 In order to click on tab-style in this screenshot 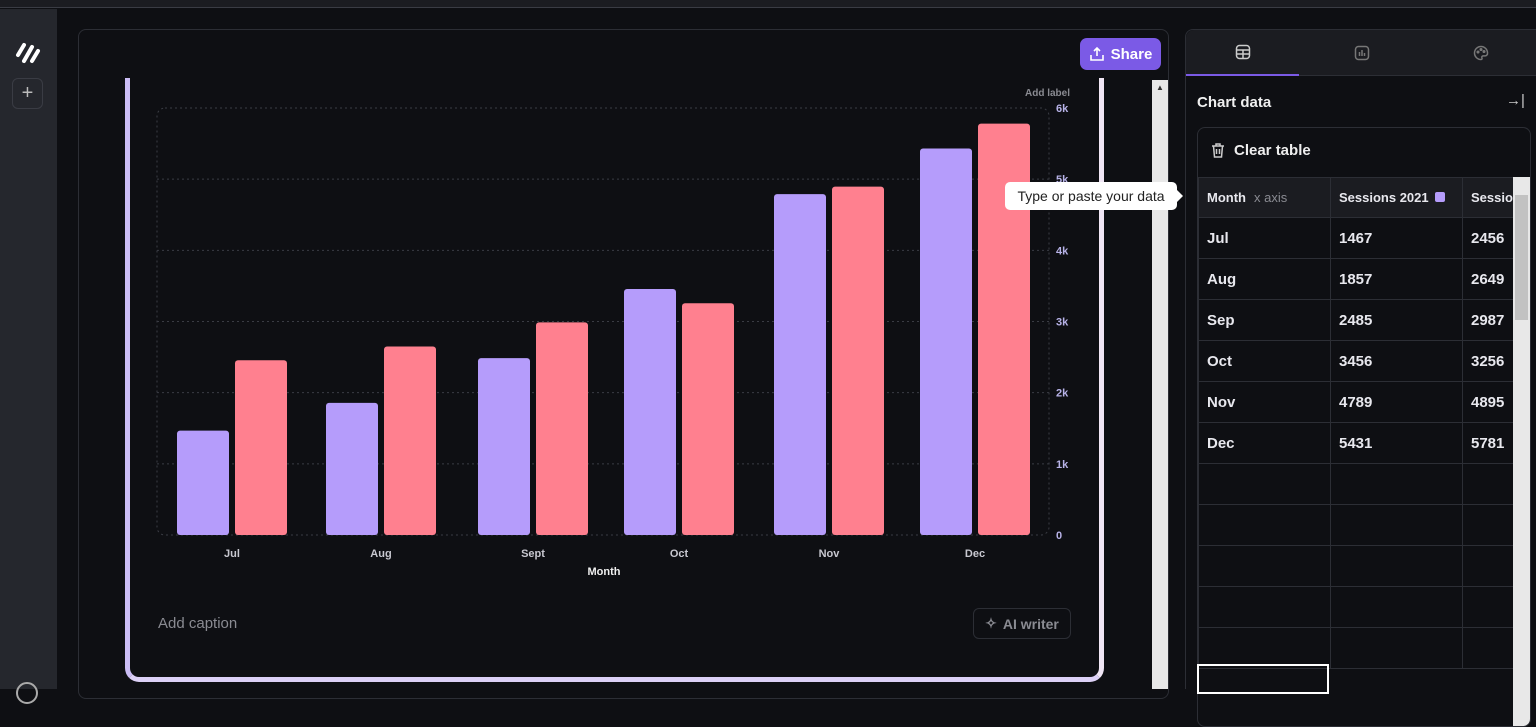, I will do `click(1480, 53)`.